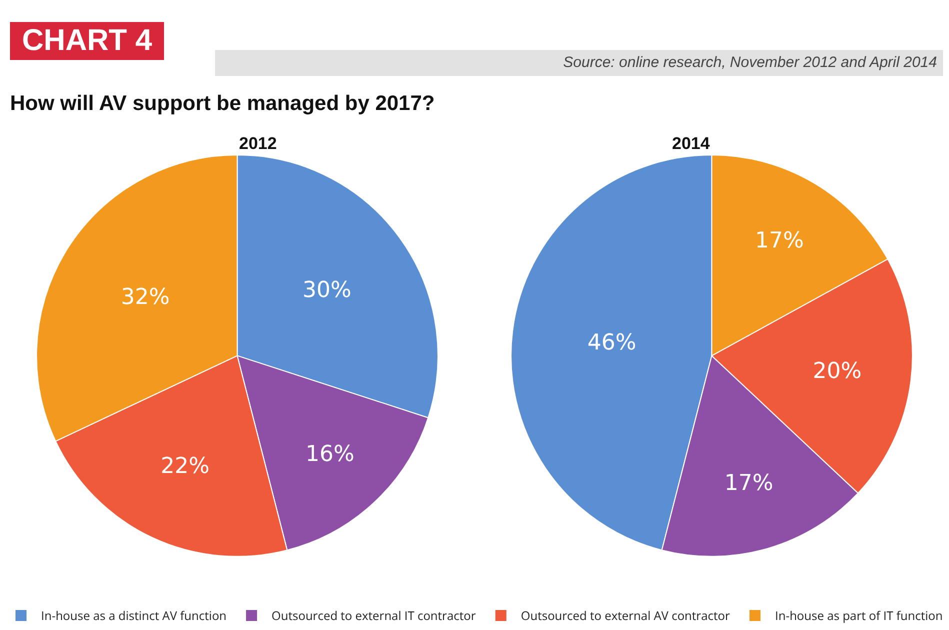 This screenshot has width=949, height=630. Describe the element at coordinates (579, 63) in the screenshot. I see `source-note: Source: online research, November 2012 and April 2014` at that location.